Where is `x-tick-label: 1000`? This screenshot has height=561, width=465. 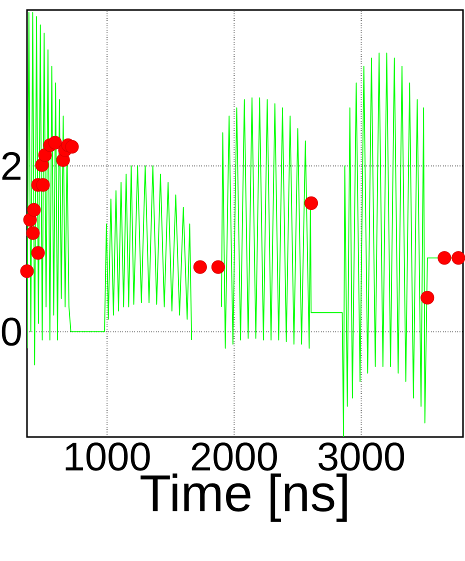 x-tick-label: 1000 is located at coordinates (108, 456).